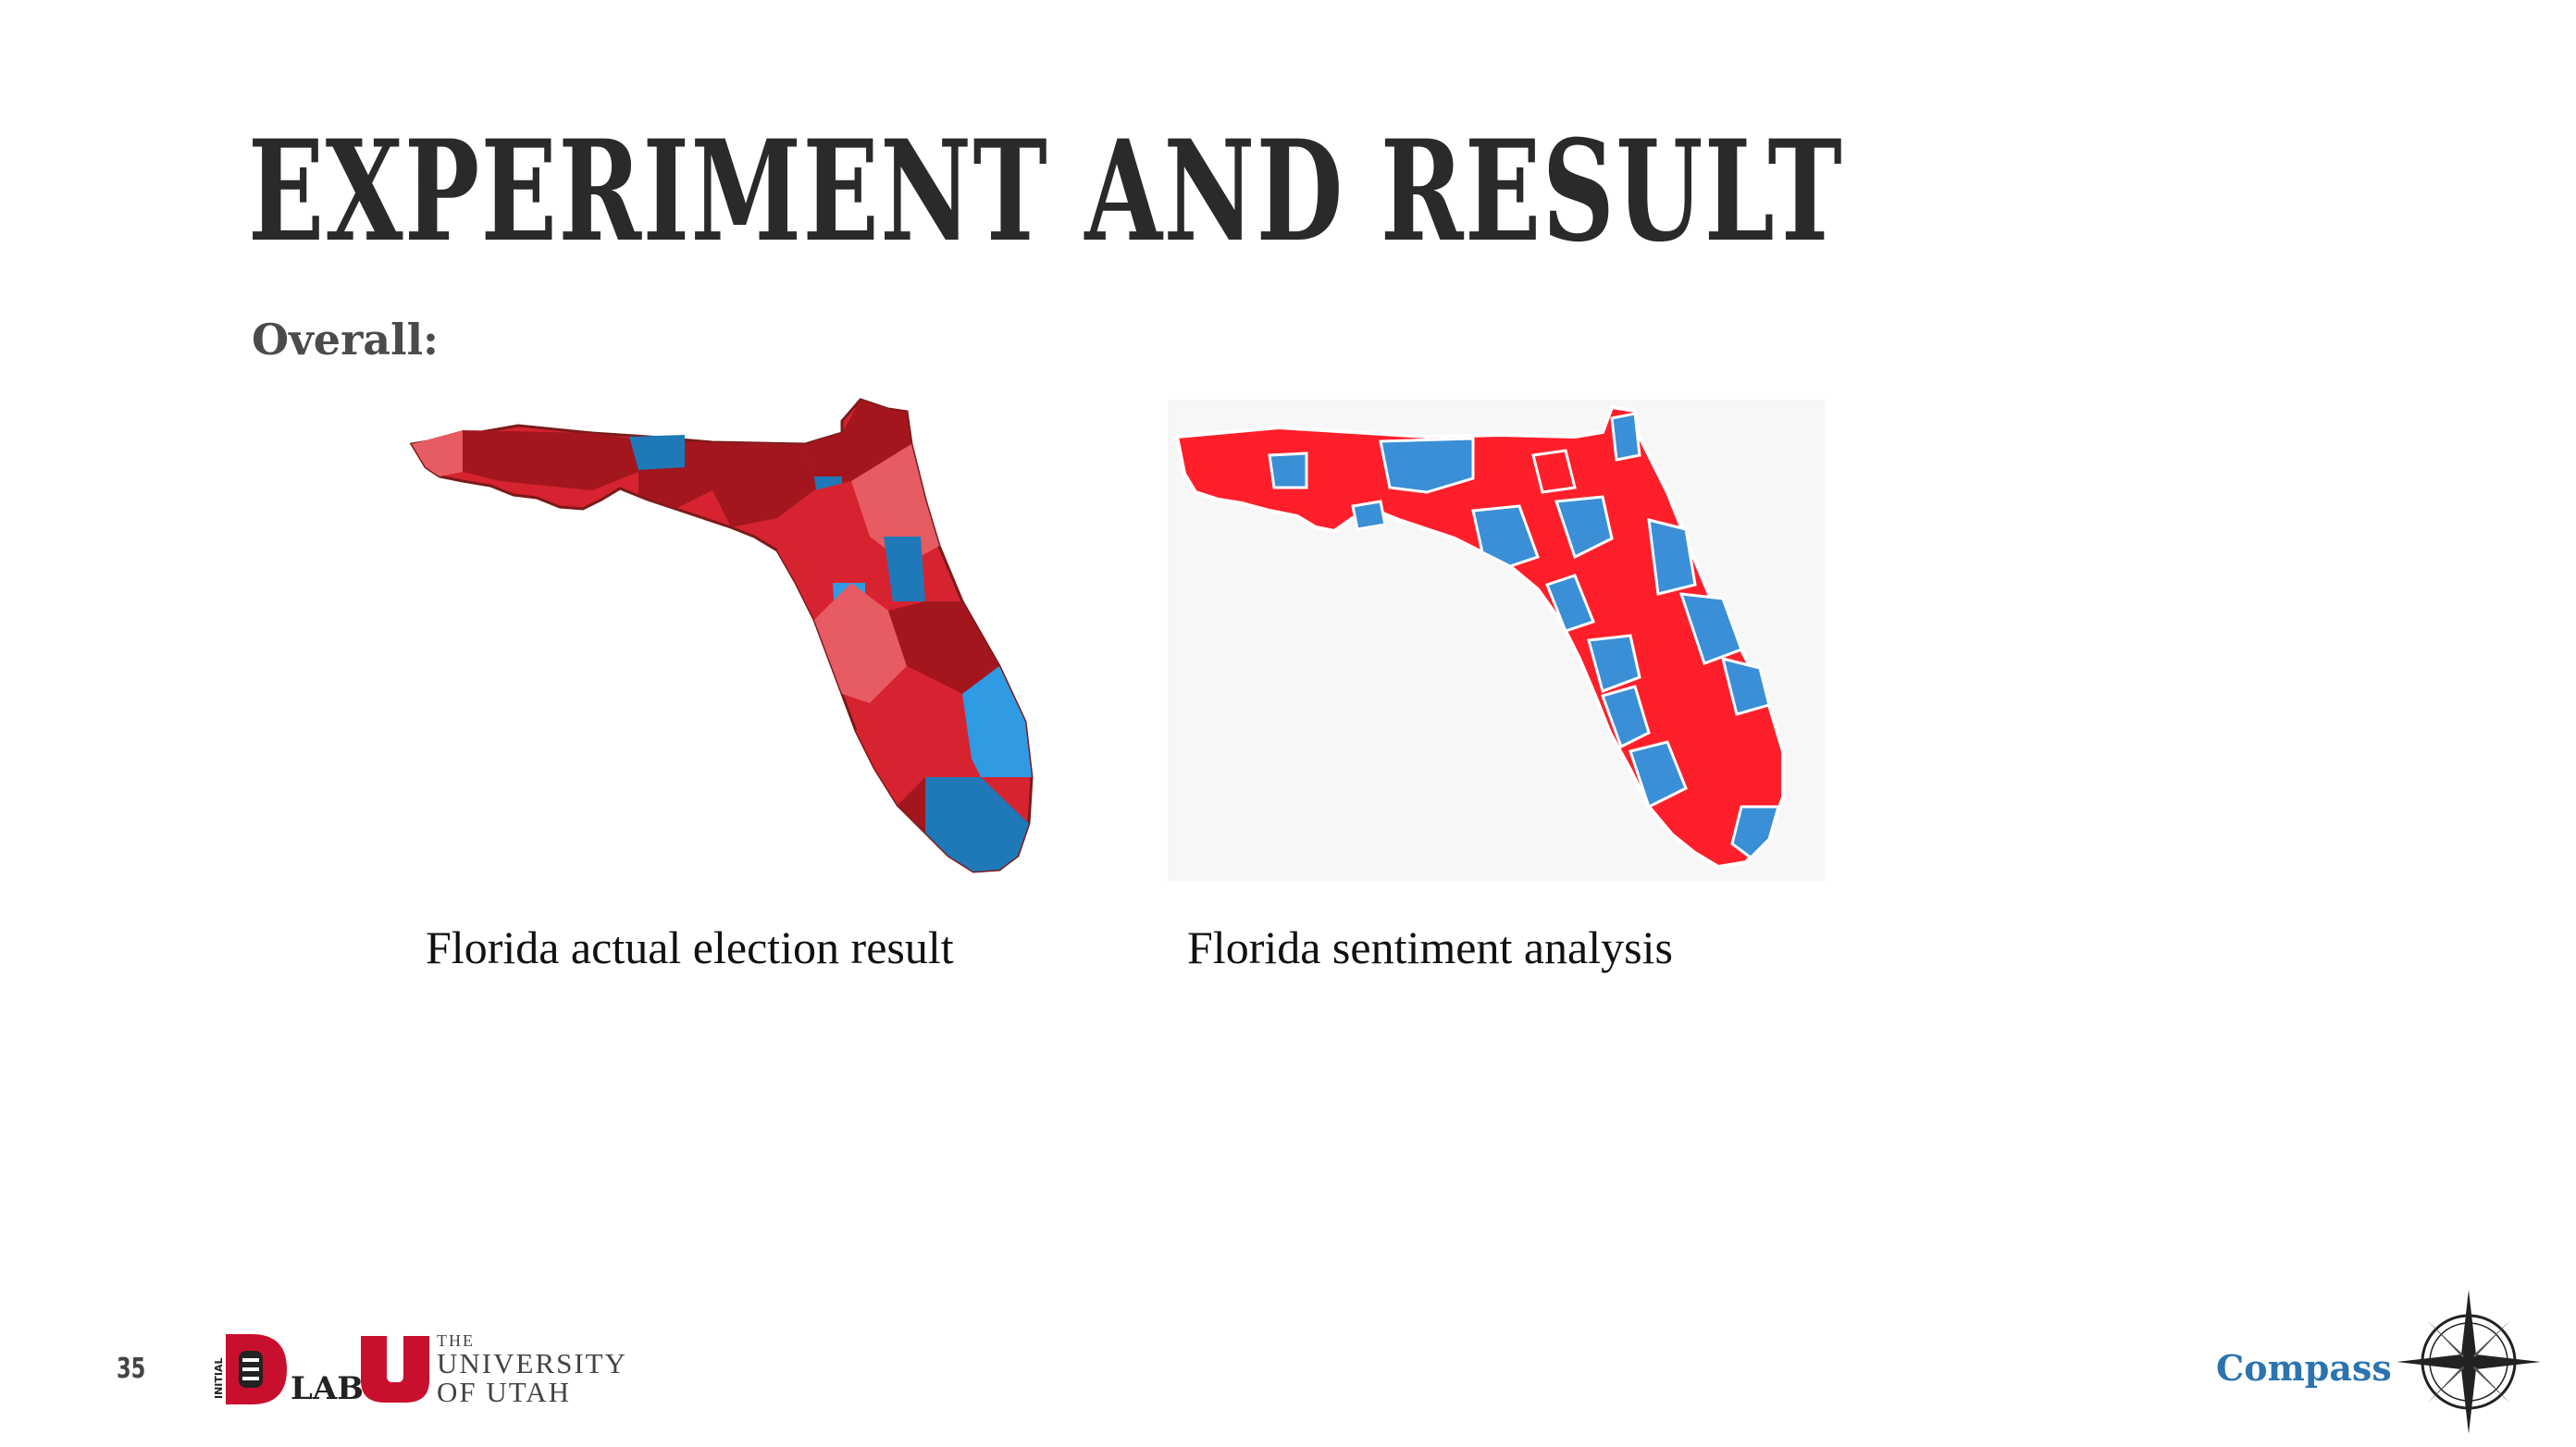 The width and height of the screenshot is (2576, 1447). I want to click on dlab-university-logo: INITIAL LAB, so click(422, 1366).